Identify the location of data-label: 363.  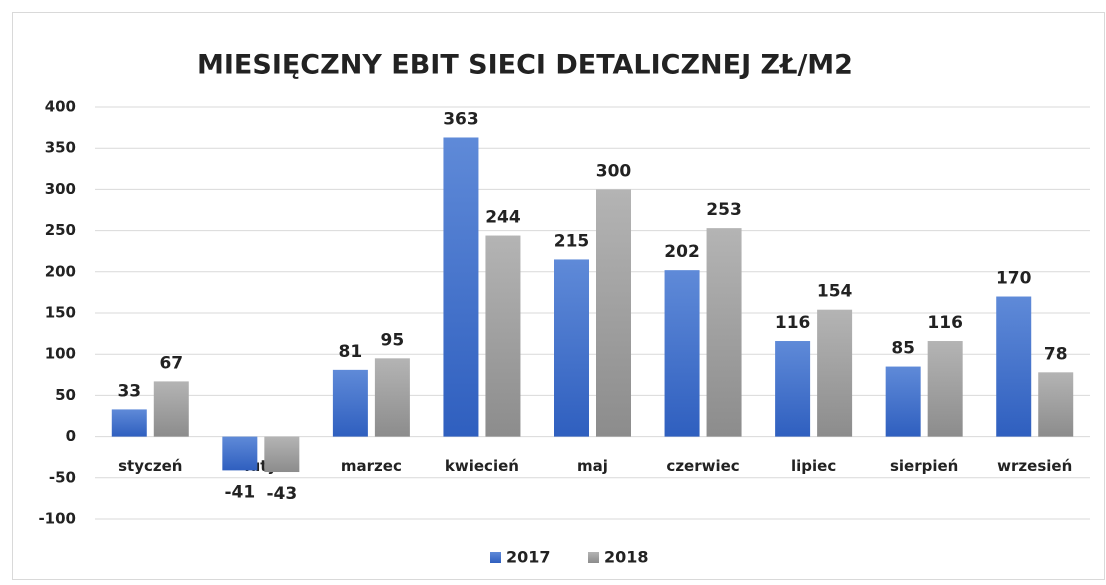
(461, 119).